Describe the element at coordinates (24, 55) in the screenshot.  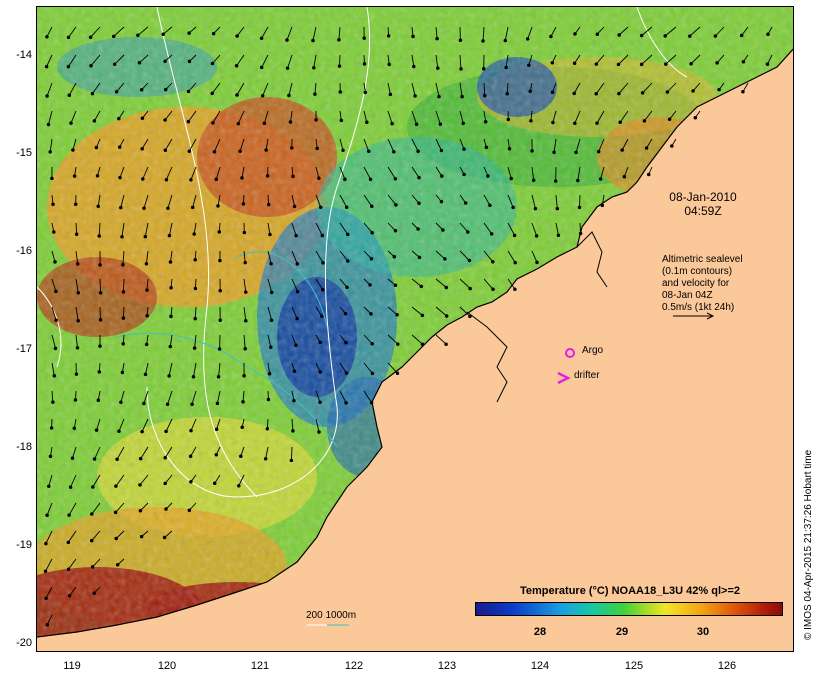
I see `y-tick-label: -14` at that location.